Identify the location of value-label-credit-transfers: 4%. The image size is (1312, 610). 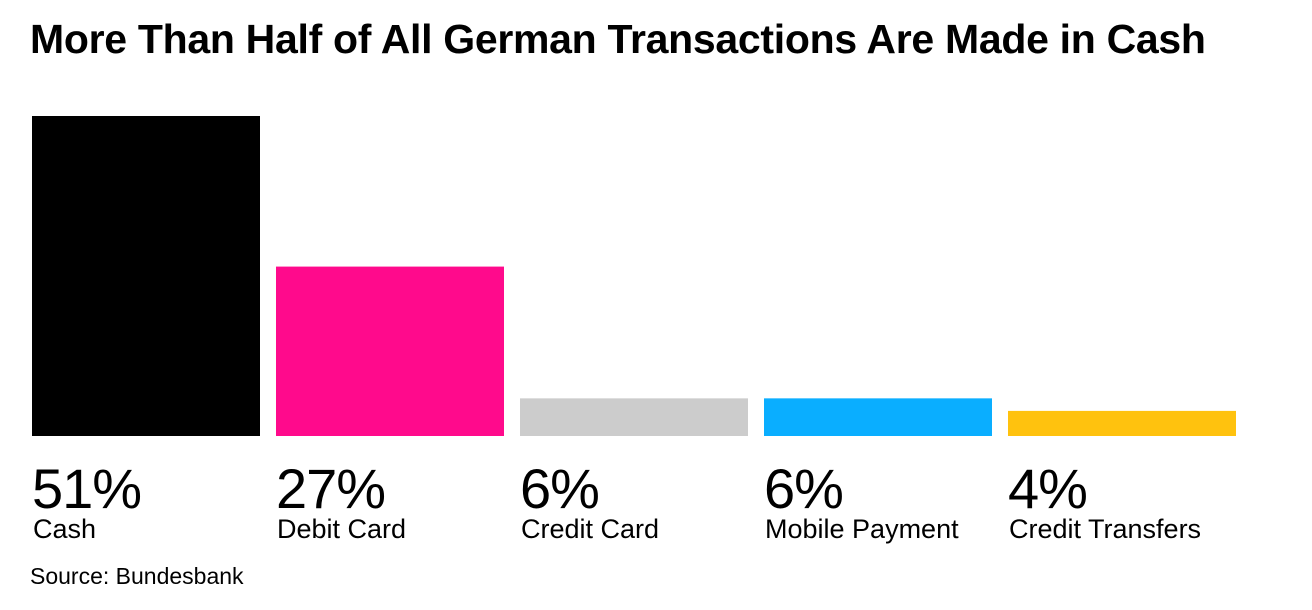
(1047, 488).